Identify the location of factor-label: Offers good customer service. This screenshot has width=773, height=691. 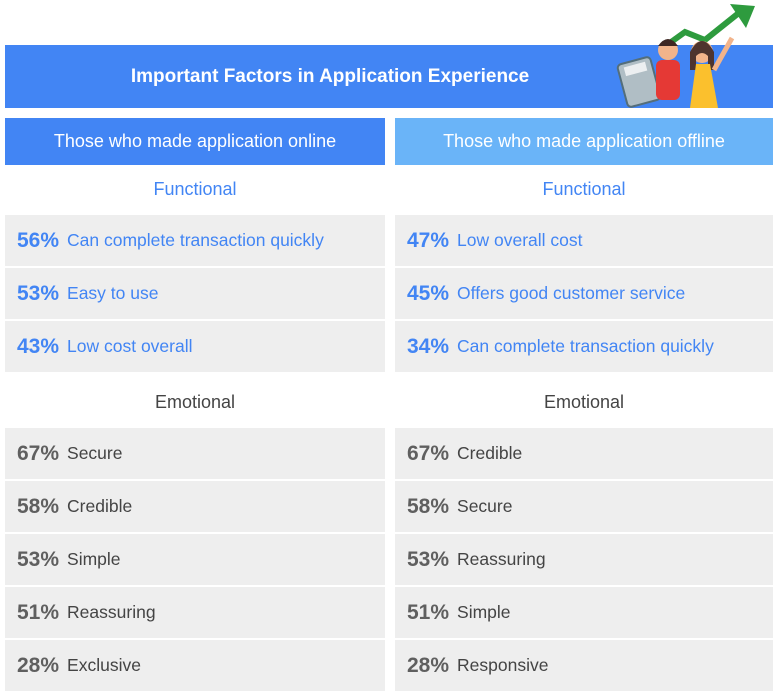
(571, 293).